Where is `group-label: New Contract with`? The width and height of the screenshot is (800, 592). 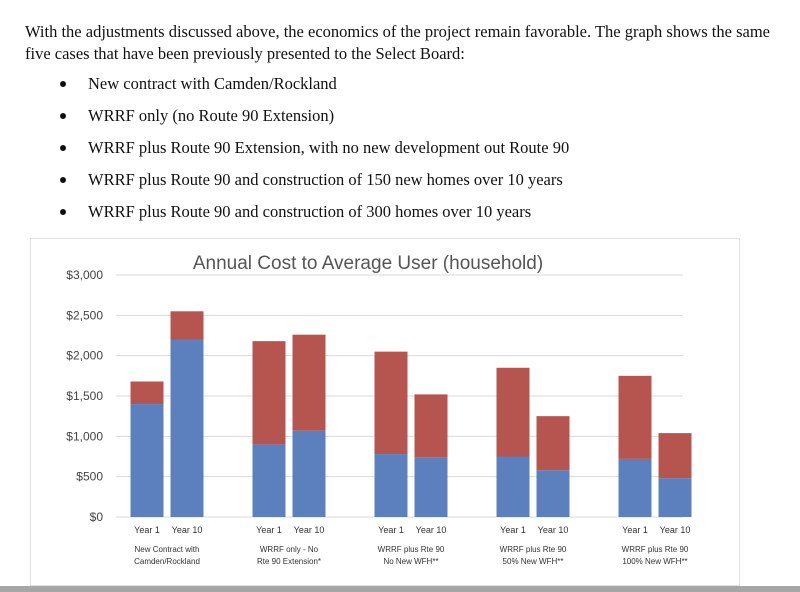
group-label: New Contract with is located at coordinates (167, 549).